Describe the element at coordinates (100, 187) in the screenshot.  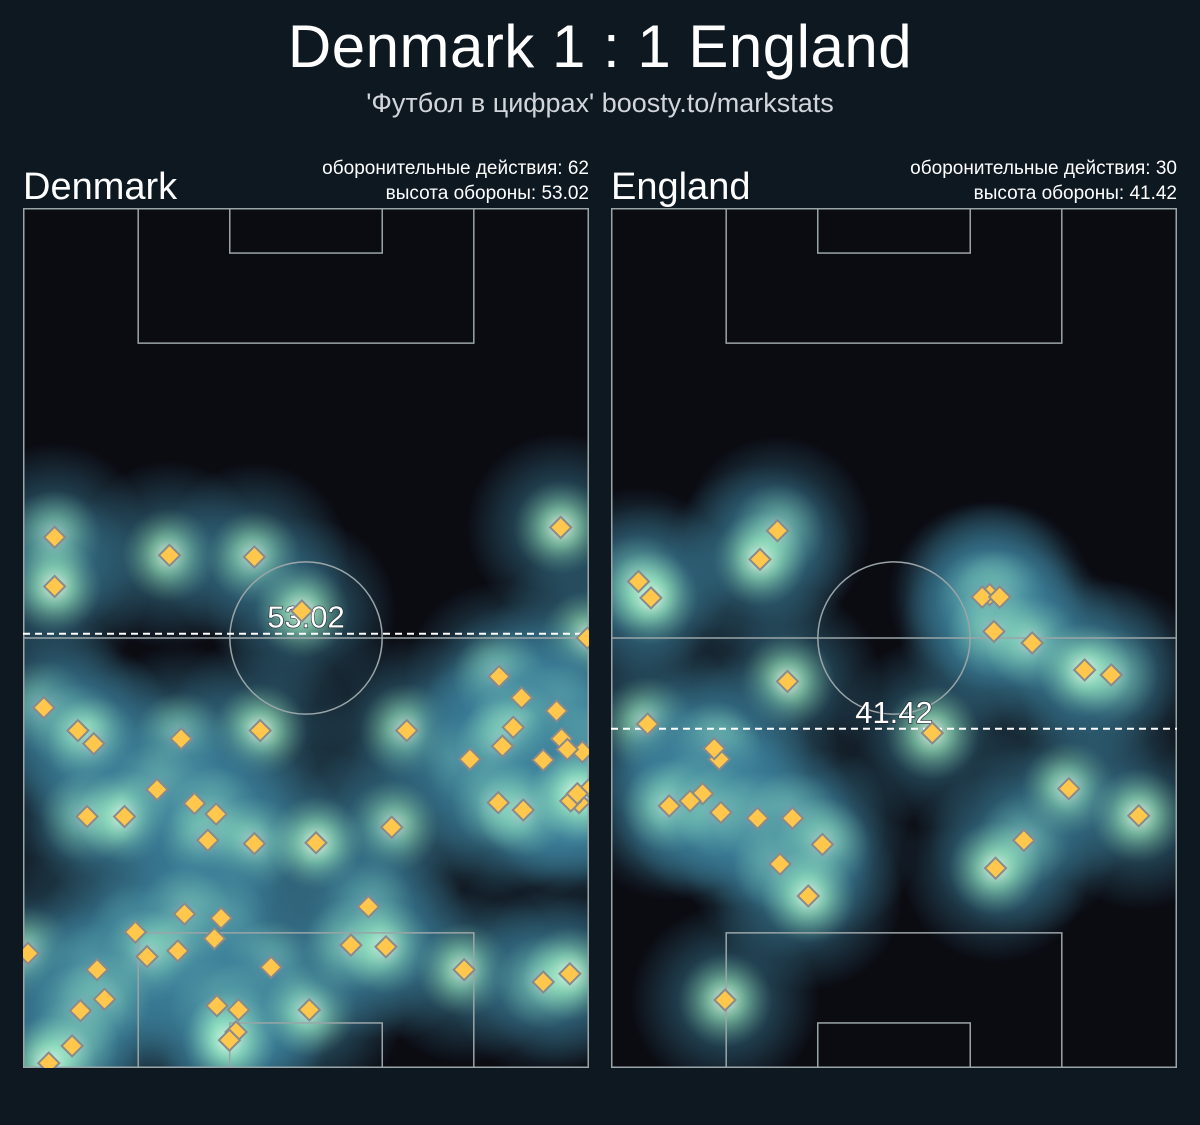
I see `team-name-denmark: Denmark` at that location.